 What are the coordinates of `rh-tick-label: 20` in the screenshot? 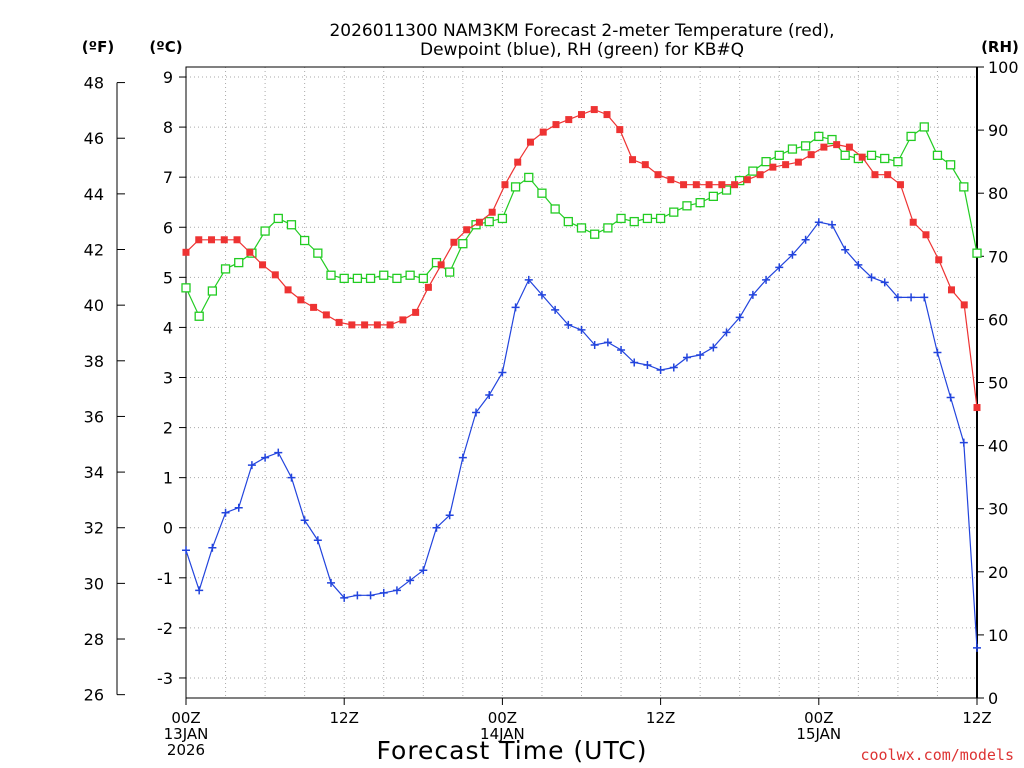 It's located at (998, 572).